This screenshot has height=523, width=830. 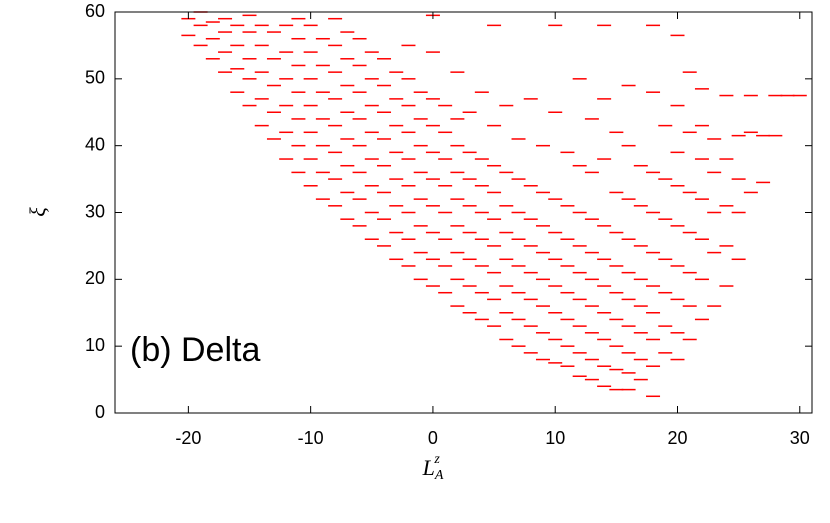 I want to click on y-tick-label: 60, so click(x=95, y=11).